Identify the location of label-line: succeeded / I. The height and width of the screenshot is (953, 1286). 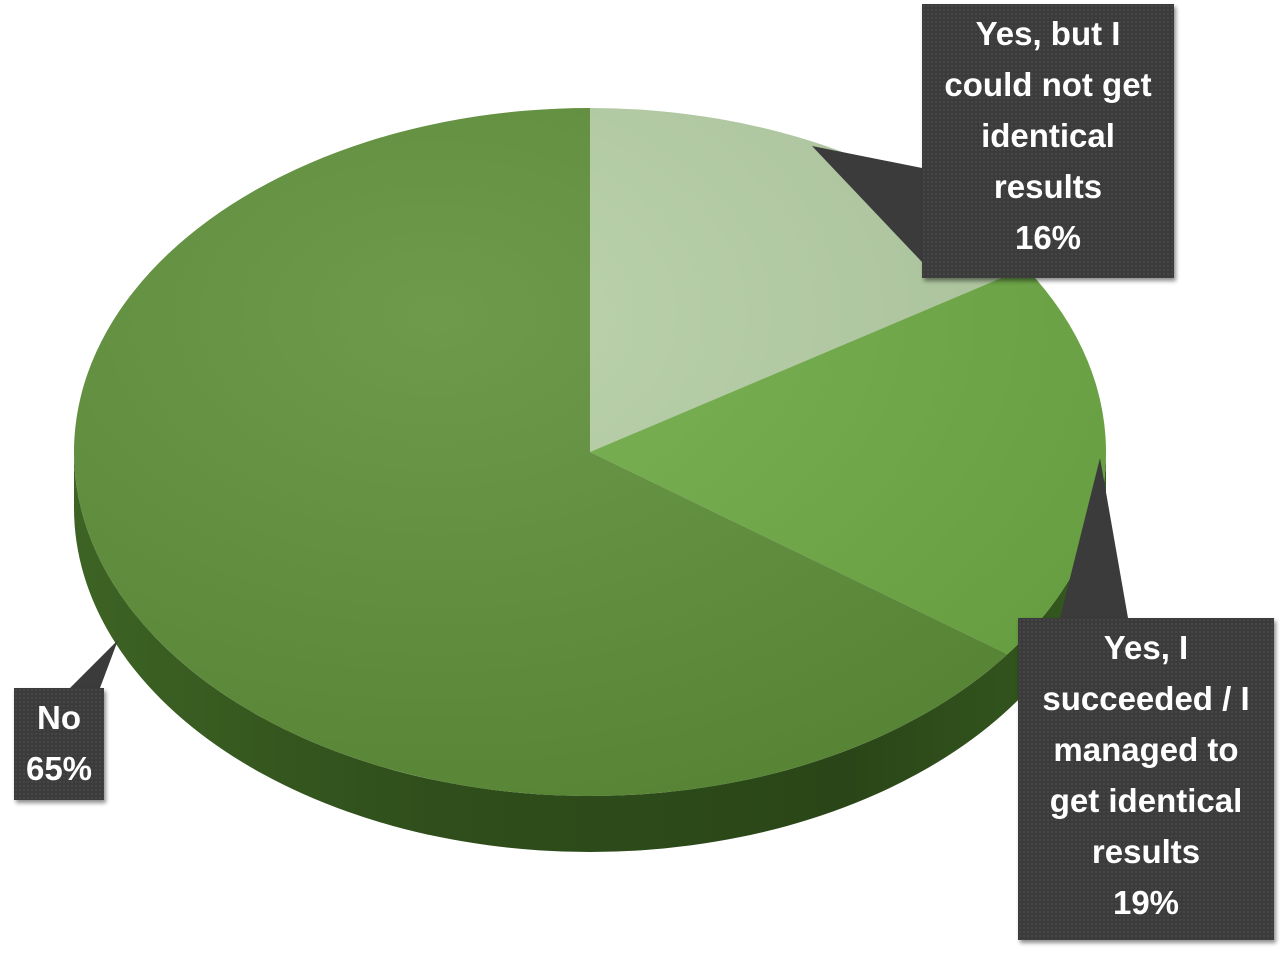
(1146, 698).